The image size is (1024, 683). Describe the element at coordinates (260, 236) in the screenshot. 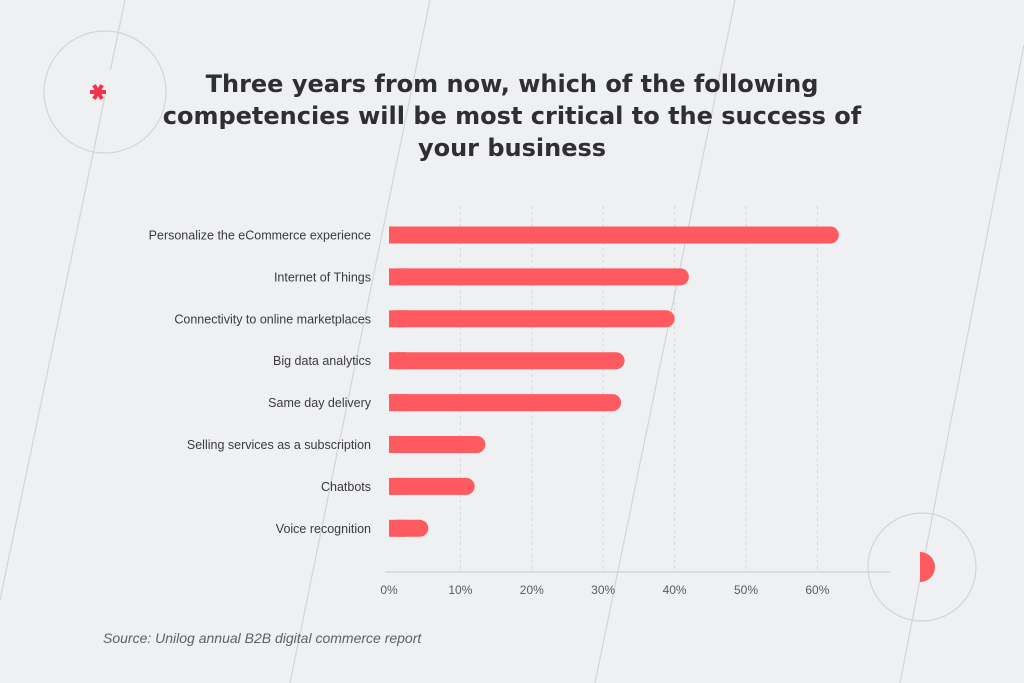

I see `category-label: Personalize the eCommerce experience` at that location.